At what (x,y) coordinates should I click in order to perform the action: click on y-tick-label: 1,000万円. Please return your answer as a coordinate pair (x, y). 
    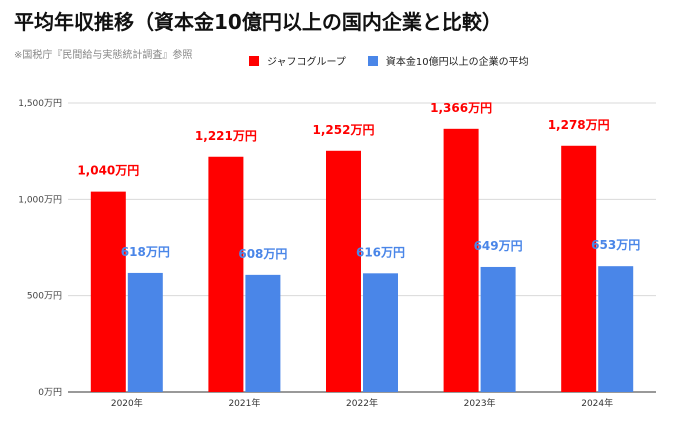
    Looking at the image, I should click on (40, 199).